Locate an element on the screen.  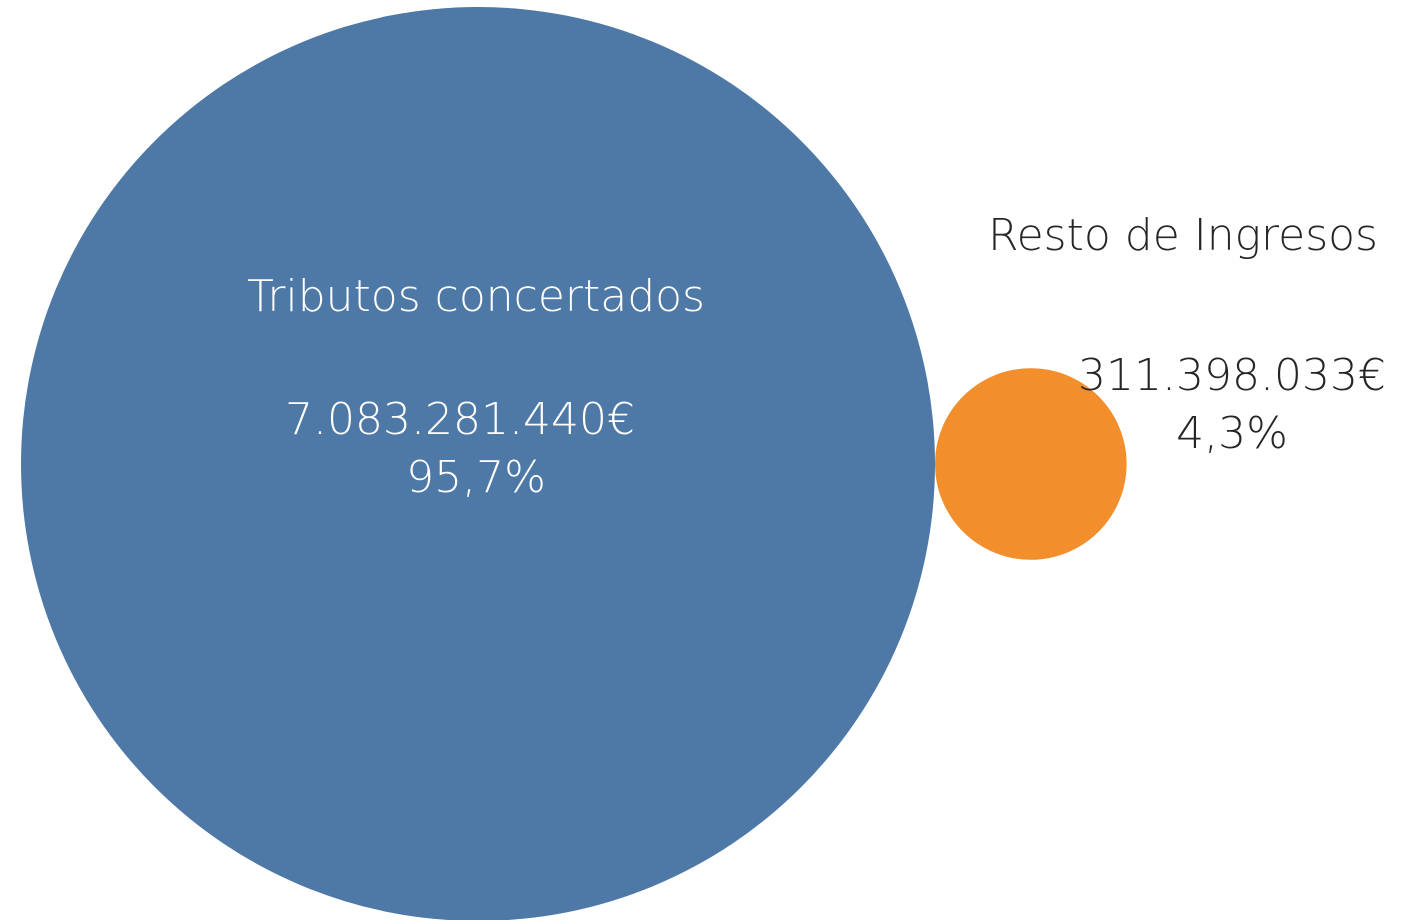
label-resto-de-ingresos-percent: 4,3% is located at coordinates (1232, 433).